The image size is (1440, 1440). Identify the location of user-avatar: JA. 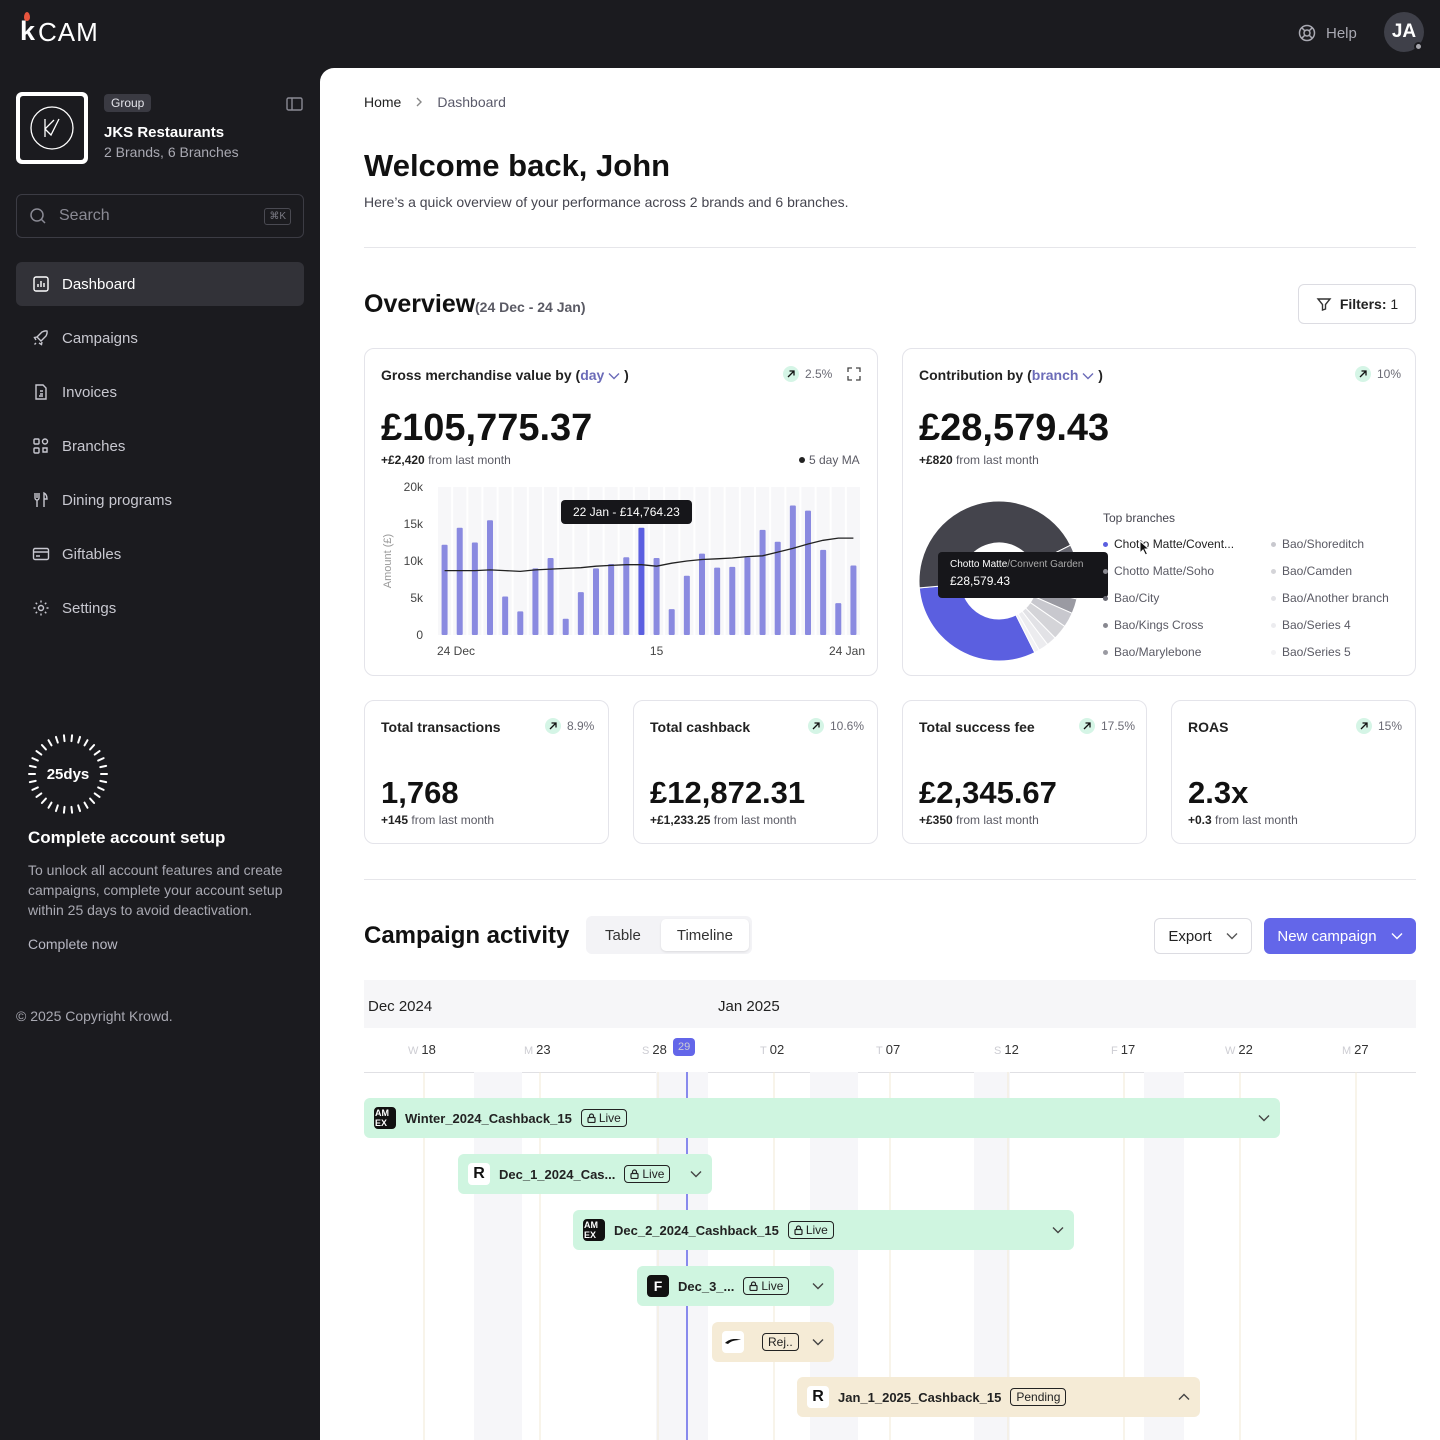
(1404, 32).